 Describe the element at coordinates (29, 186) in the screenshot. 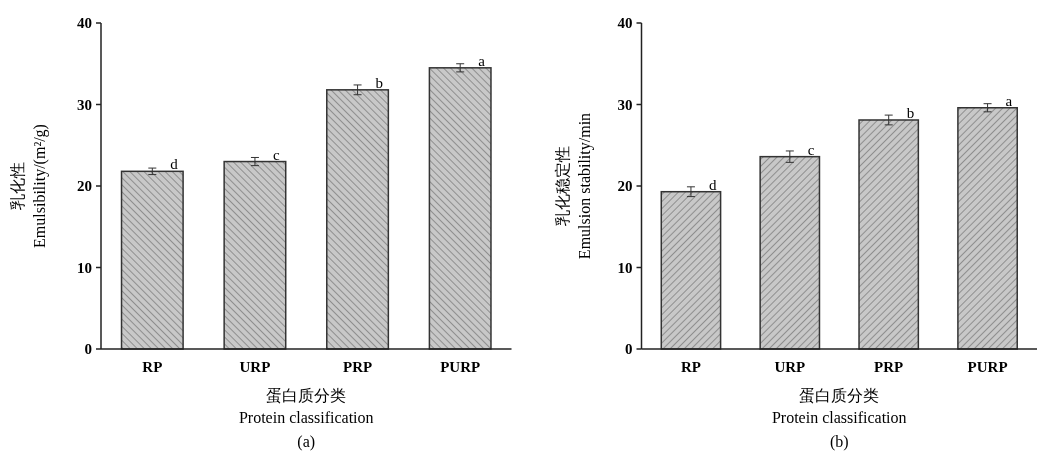

I see `y-axis-title: 乳化性 Emulsibility/(m²/g)` at that location.